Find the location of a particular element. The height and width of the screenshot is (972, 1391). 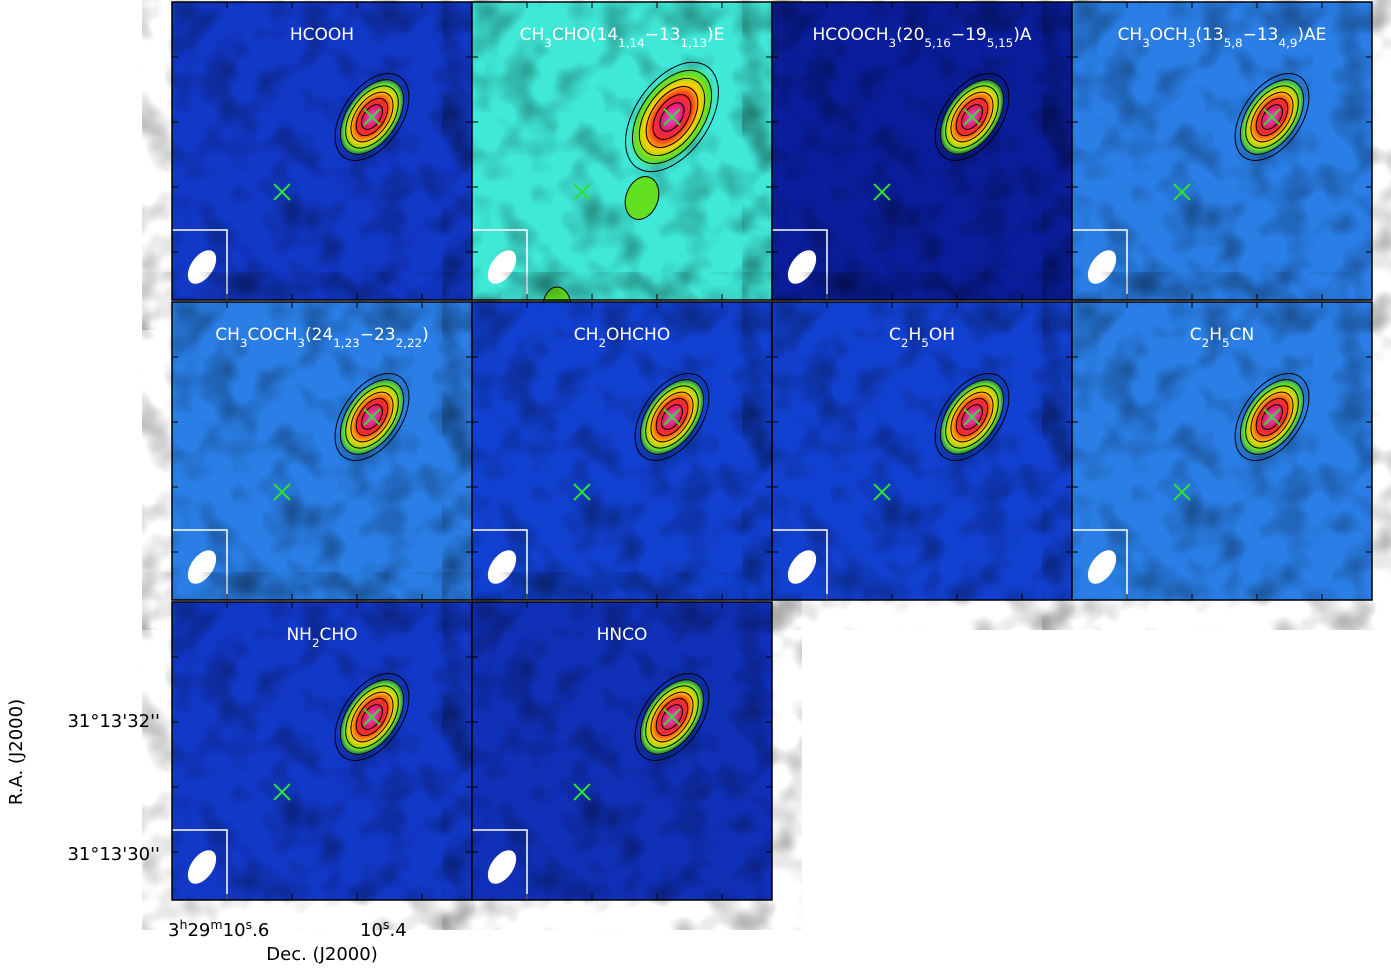

text-part: 5 is located at coordinates (925, 343).